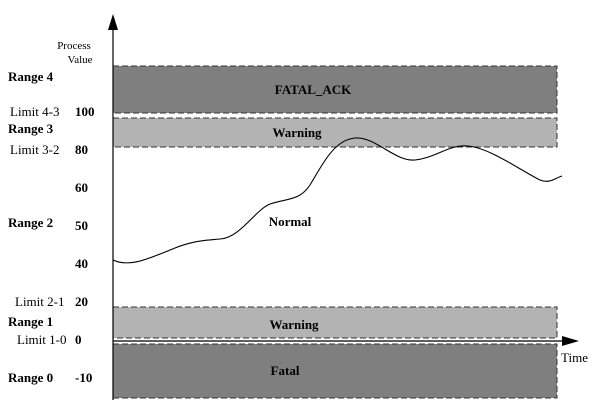  What do you see at coordinates (81, 301) in the screenshot?
I see `tick-20: 20` at bounding box center [81, 301].